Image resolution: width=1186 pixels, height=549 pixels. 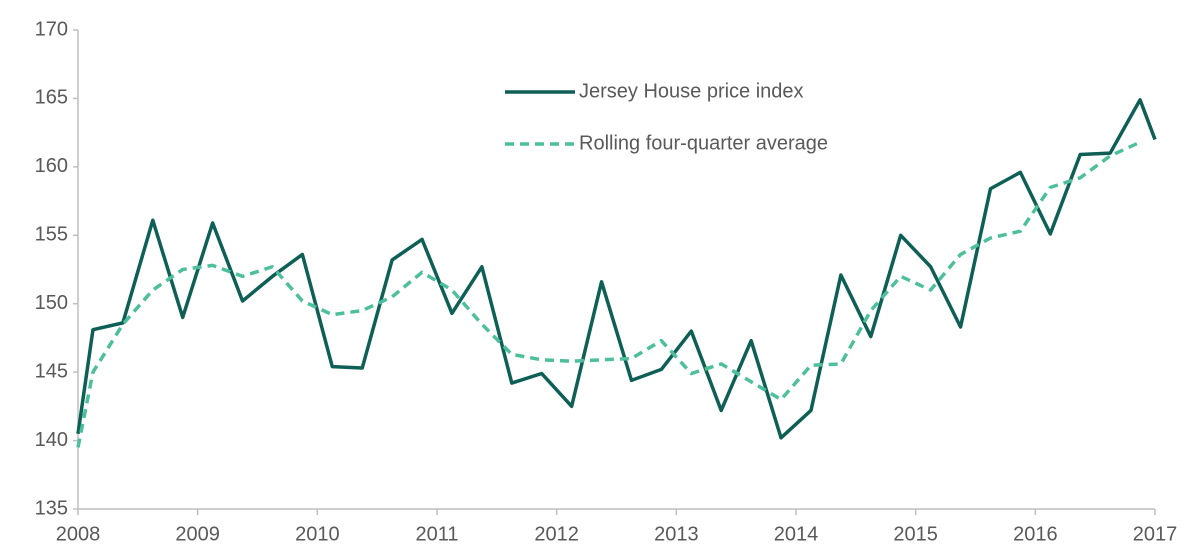 What do you see at coordinates (676, 534) in the screenshot?
I see `x-tick-label: 2013` at bounding box center [676, 534].